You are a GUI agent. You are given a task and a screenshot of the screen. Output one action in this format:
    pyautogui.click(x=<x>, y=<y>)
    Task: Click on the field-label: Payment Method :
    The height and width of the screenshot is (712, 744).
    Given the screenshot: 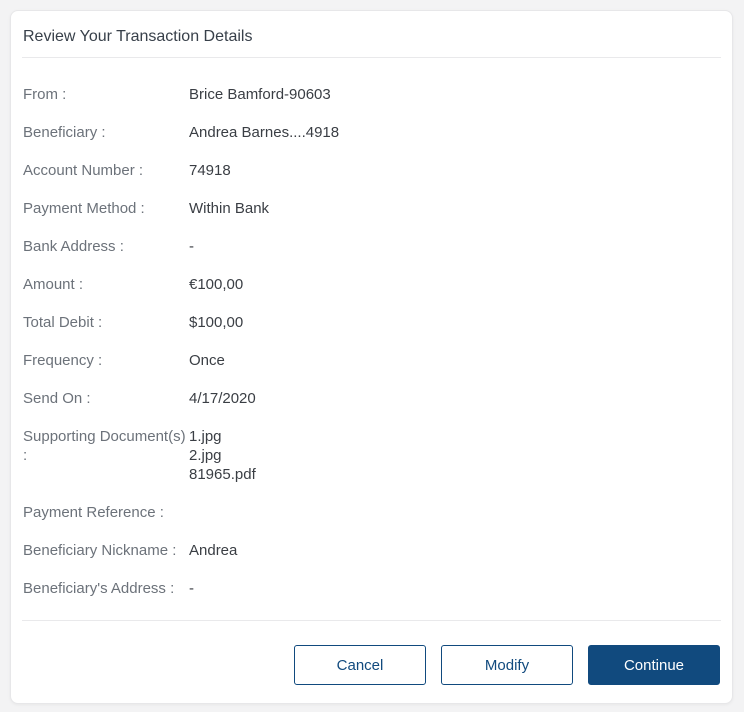 What is the action you would take?
    pyautogui.click(x=84, y=208)
    